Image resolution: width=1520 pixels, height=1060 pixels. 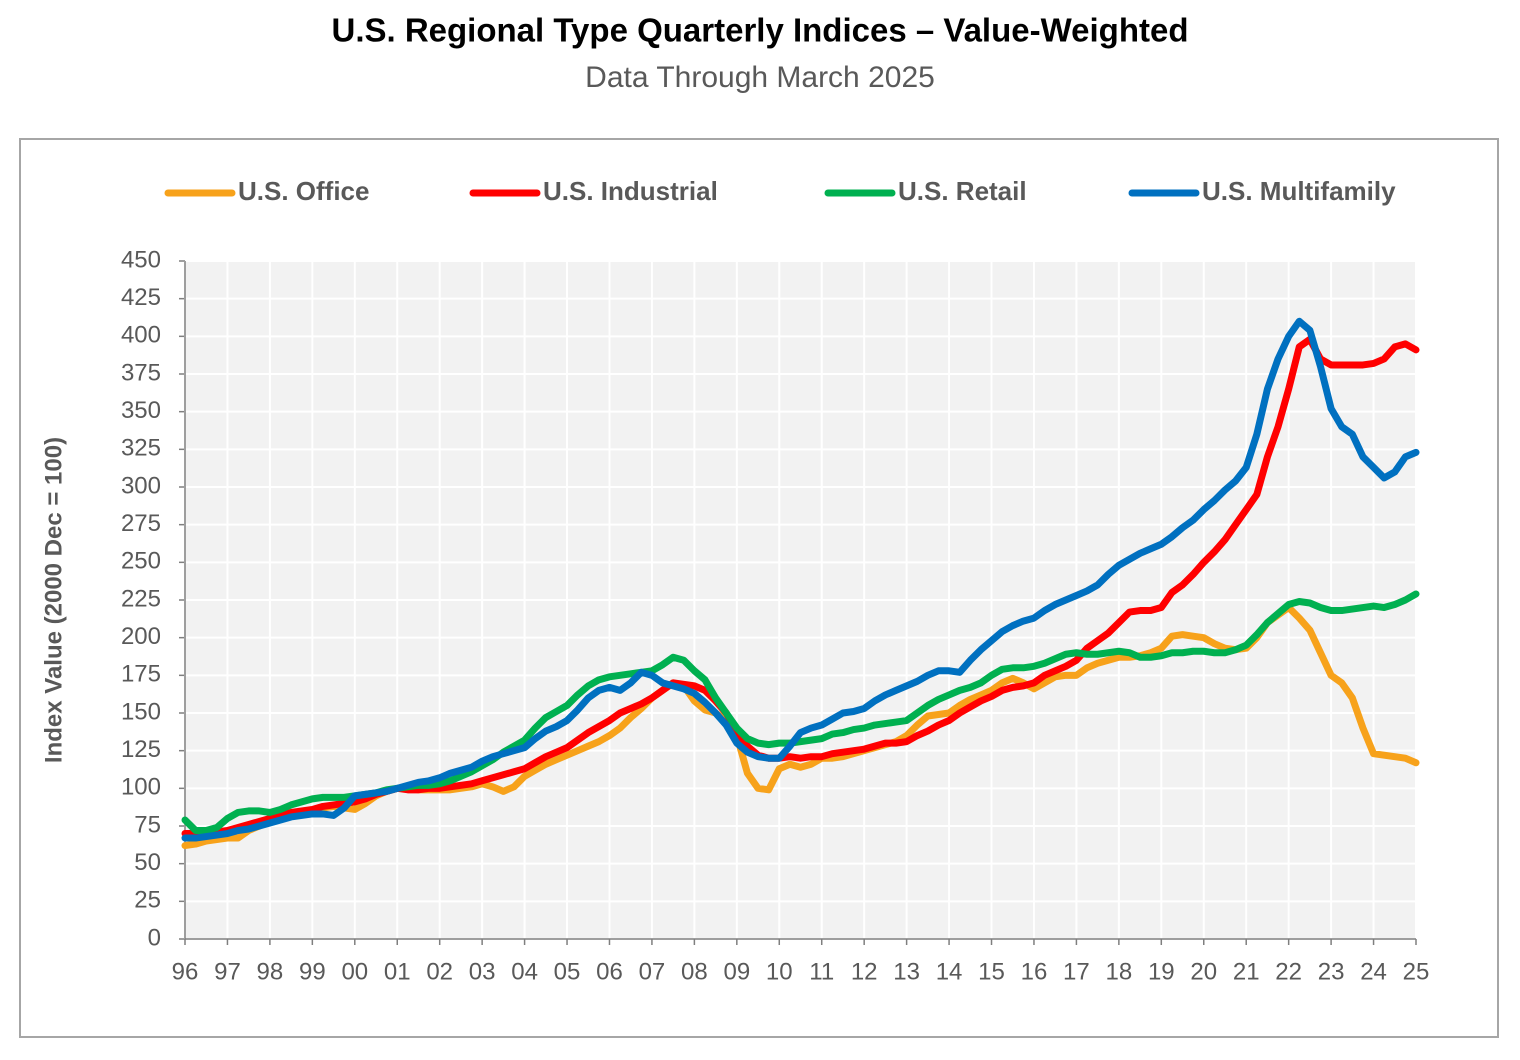 I want to click on x-tick-label: 07, so click(x=652, y=971).